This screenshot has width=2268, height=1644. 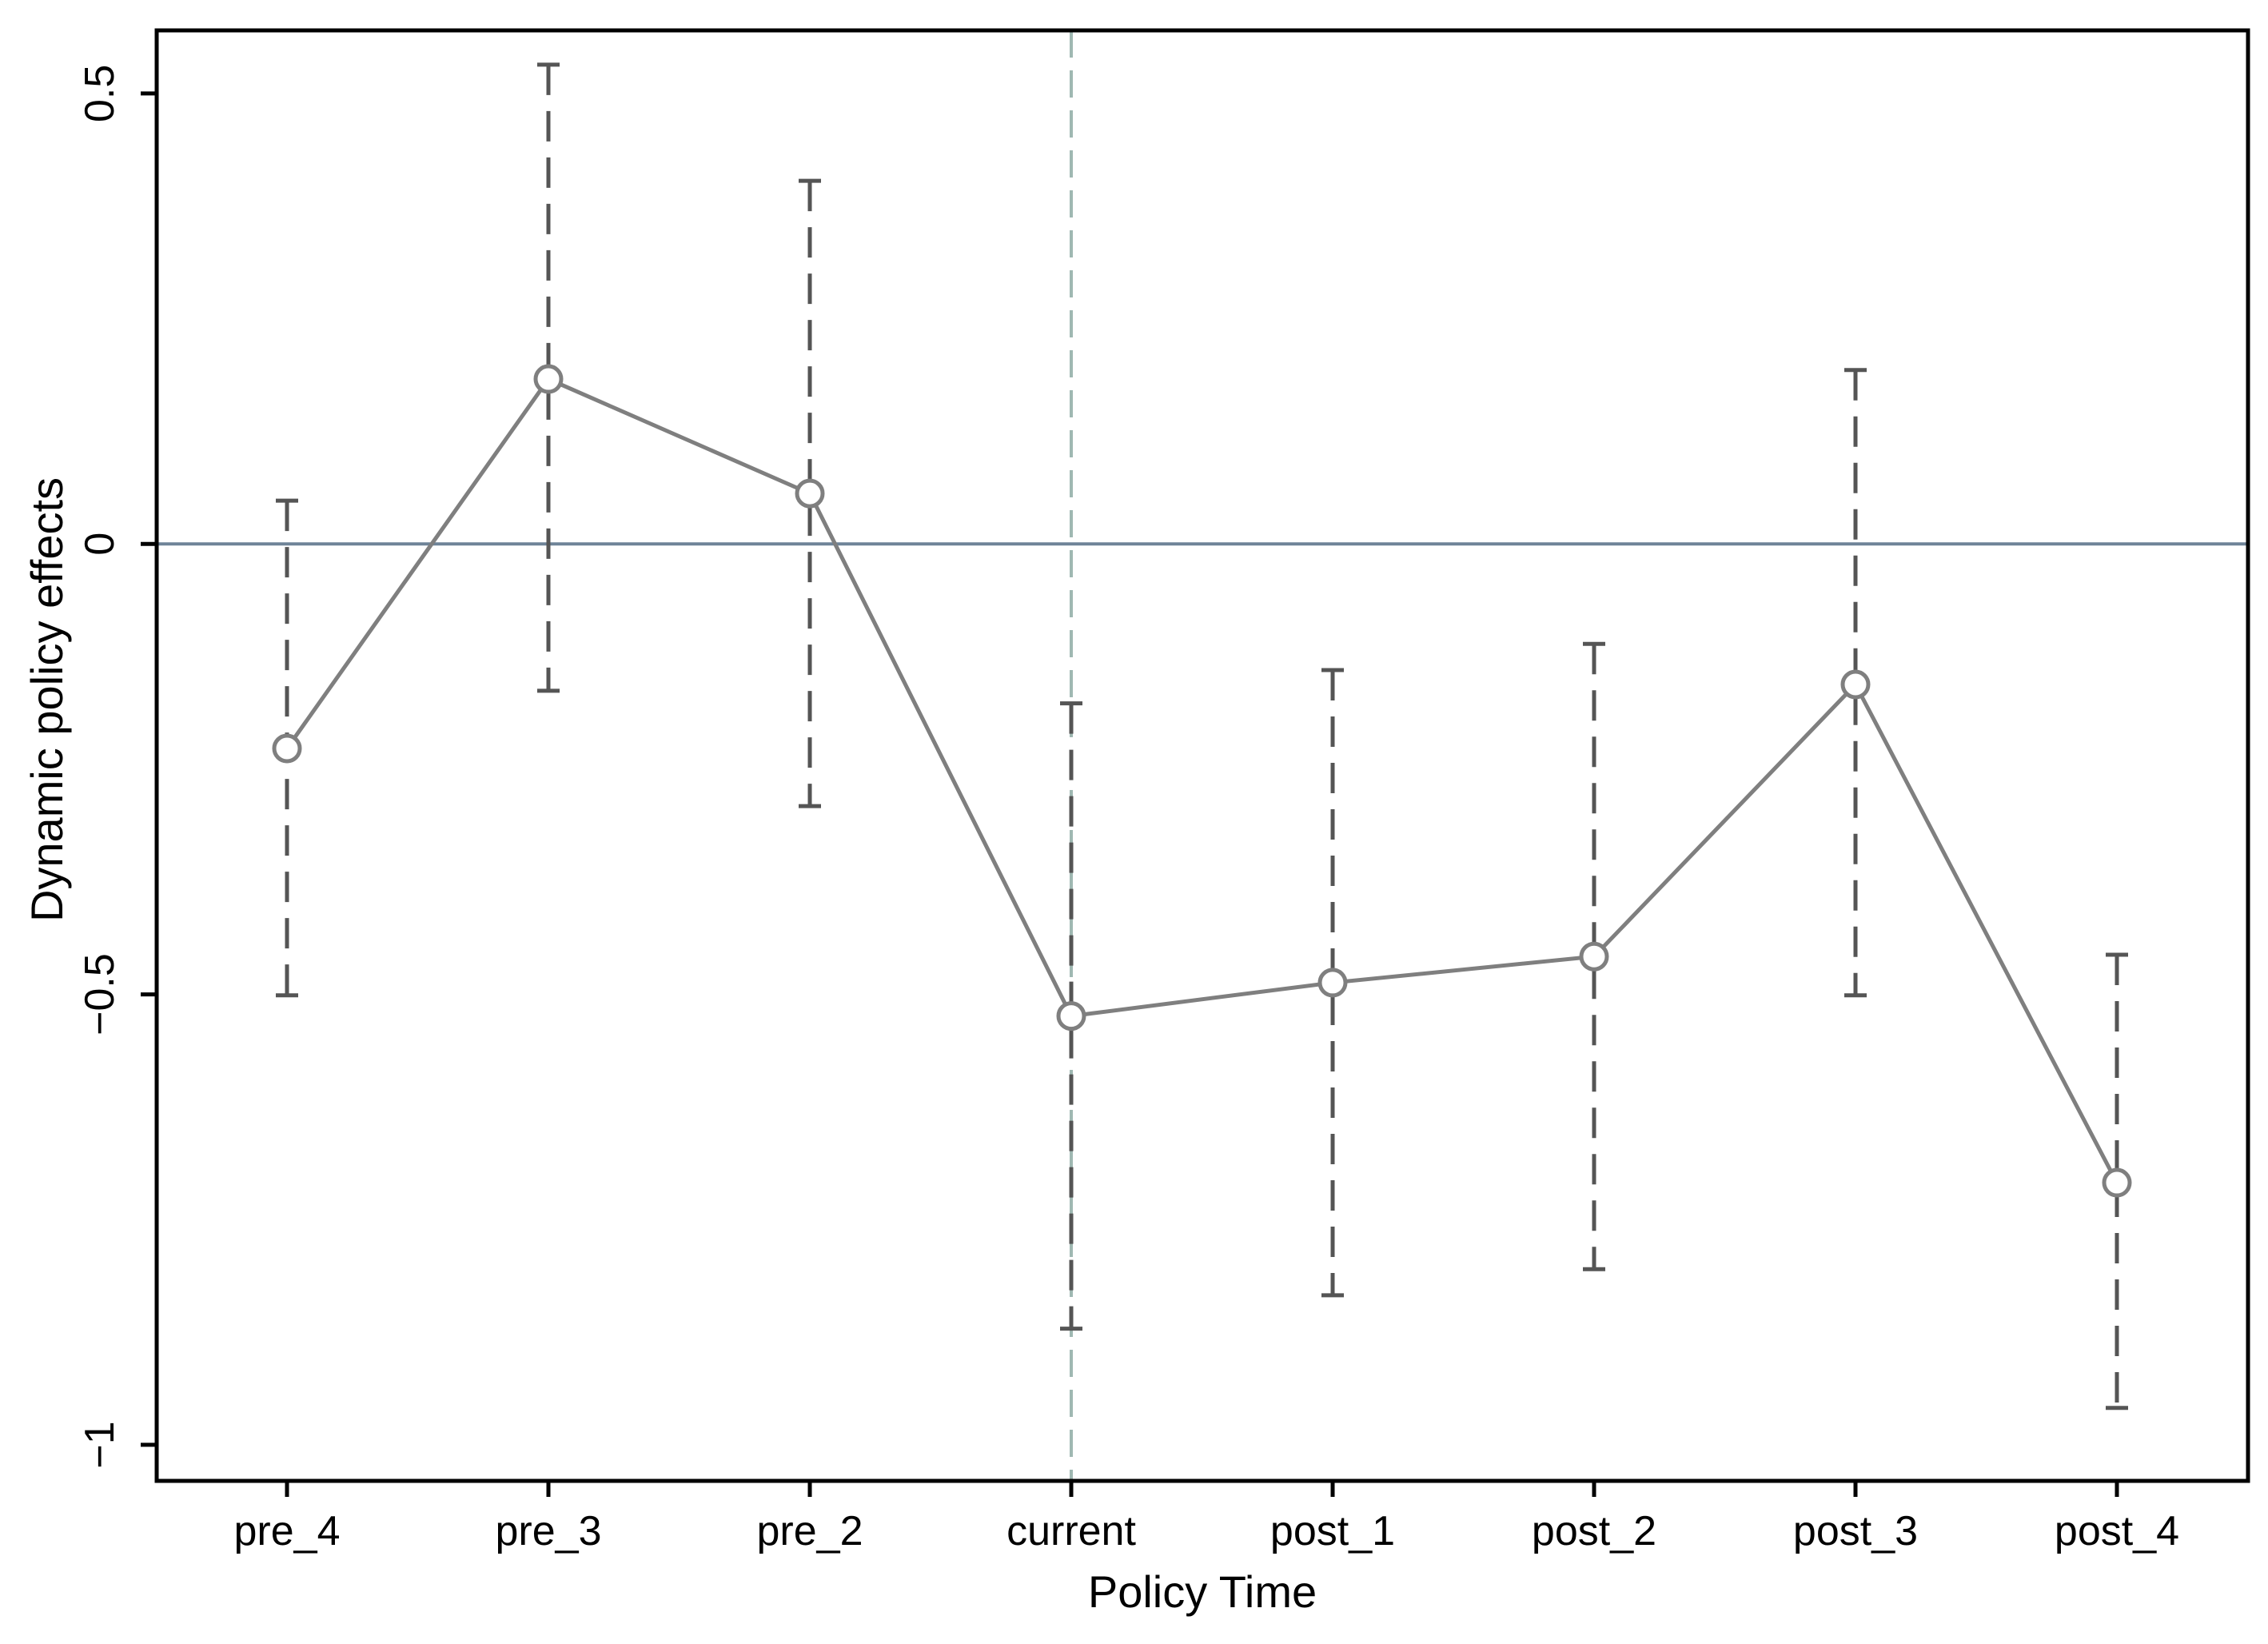 I want to click on x-tick-label-pre_4: pre_4, so click(x=287, y=1531).